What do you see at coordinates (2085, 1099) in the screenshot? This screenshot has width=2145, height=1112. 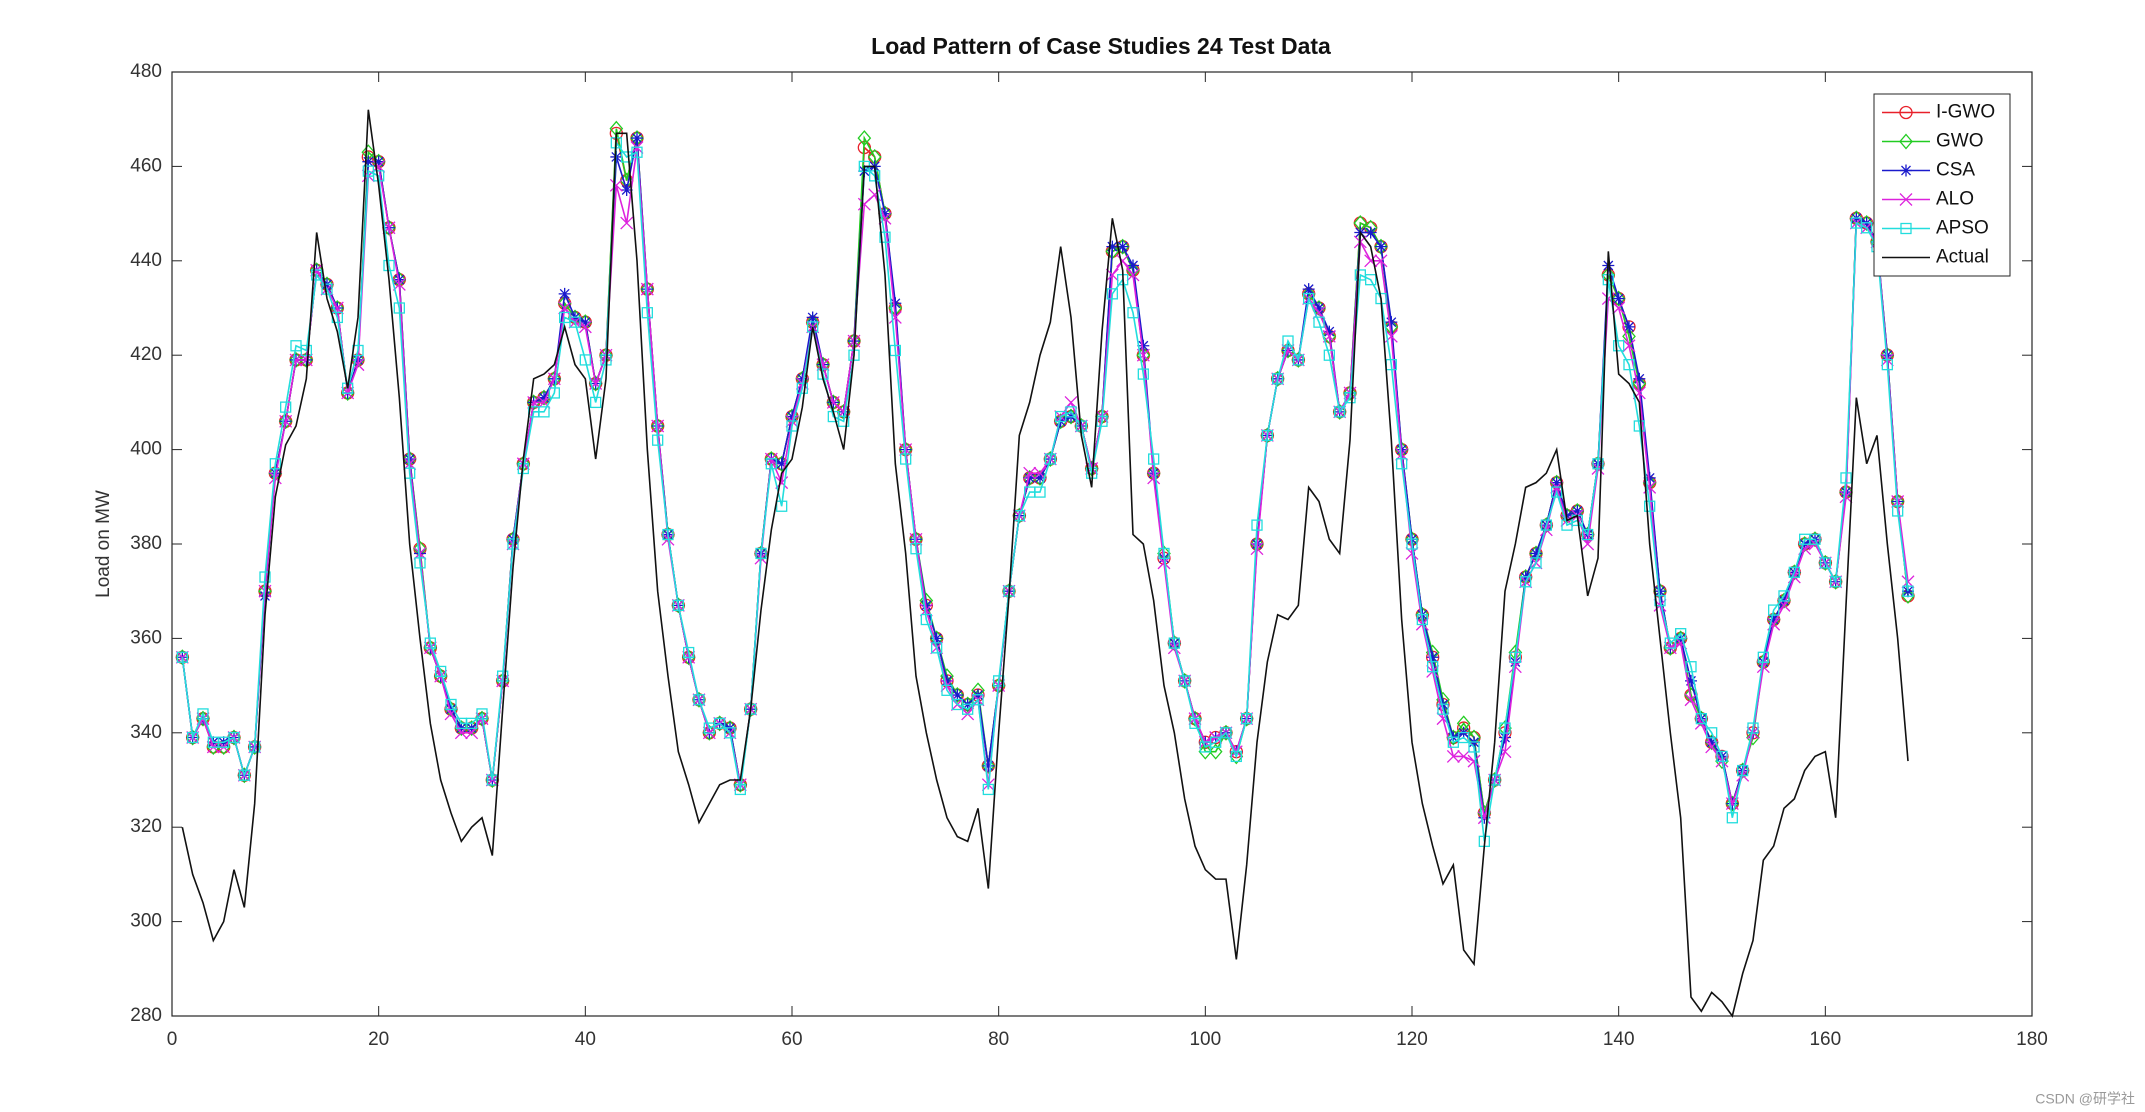 I see `watermark: CSDN @研学社` at bounding box center [2085, 1099].